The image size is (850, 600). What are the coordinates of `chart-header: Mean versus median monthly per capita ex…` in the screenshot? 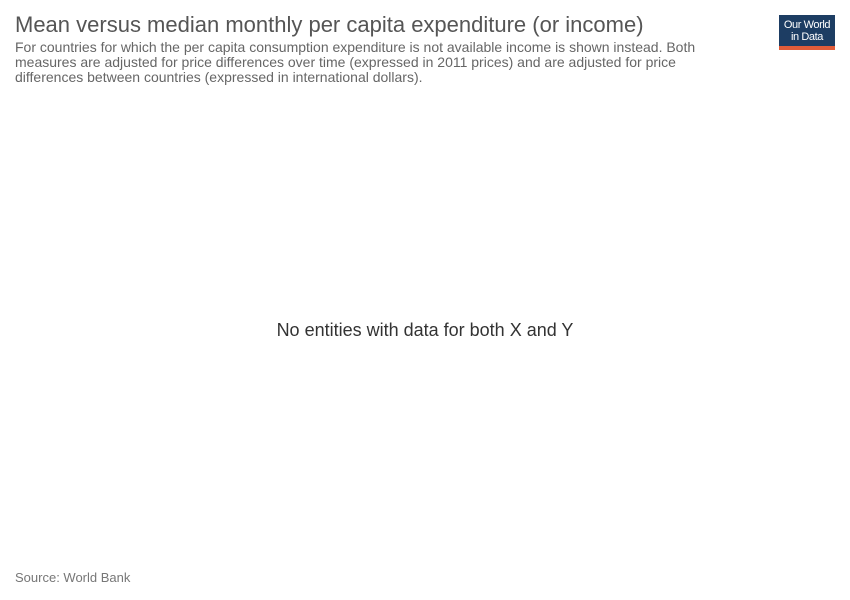 It's located at (385, 48).